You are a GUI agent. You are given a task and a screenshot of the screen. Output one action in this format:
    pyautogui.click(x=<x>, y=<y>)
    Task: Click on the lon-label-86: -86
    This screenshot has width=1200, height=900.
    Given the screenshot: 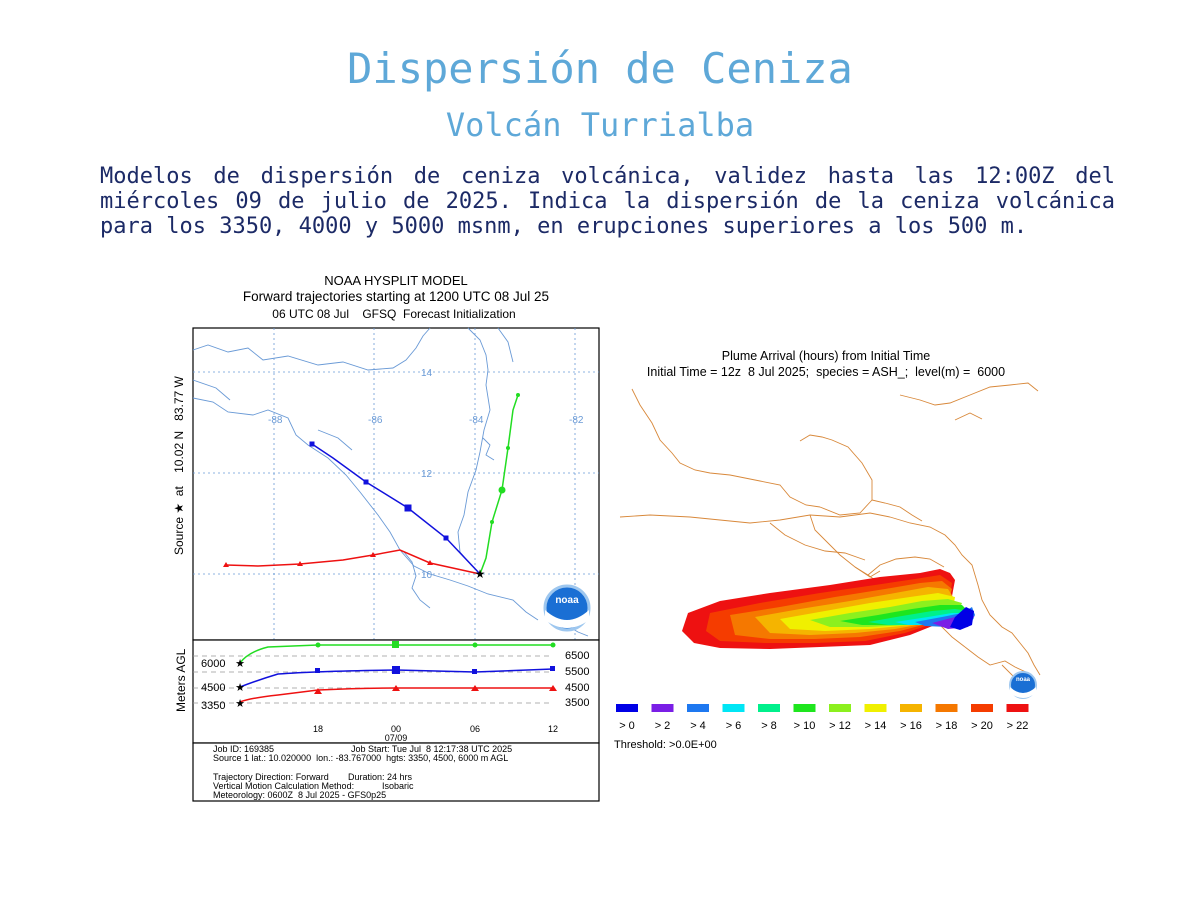 What is the action you would take?
    pyautogui.click(x=375, y=420)
    